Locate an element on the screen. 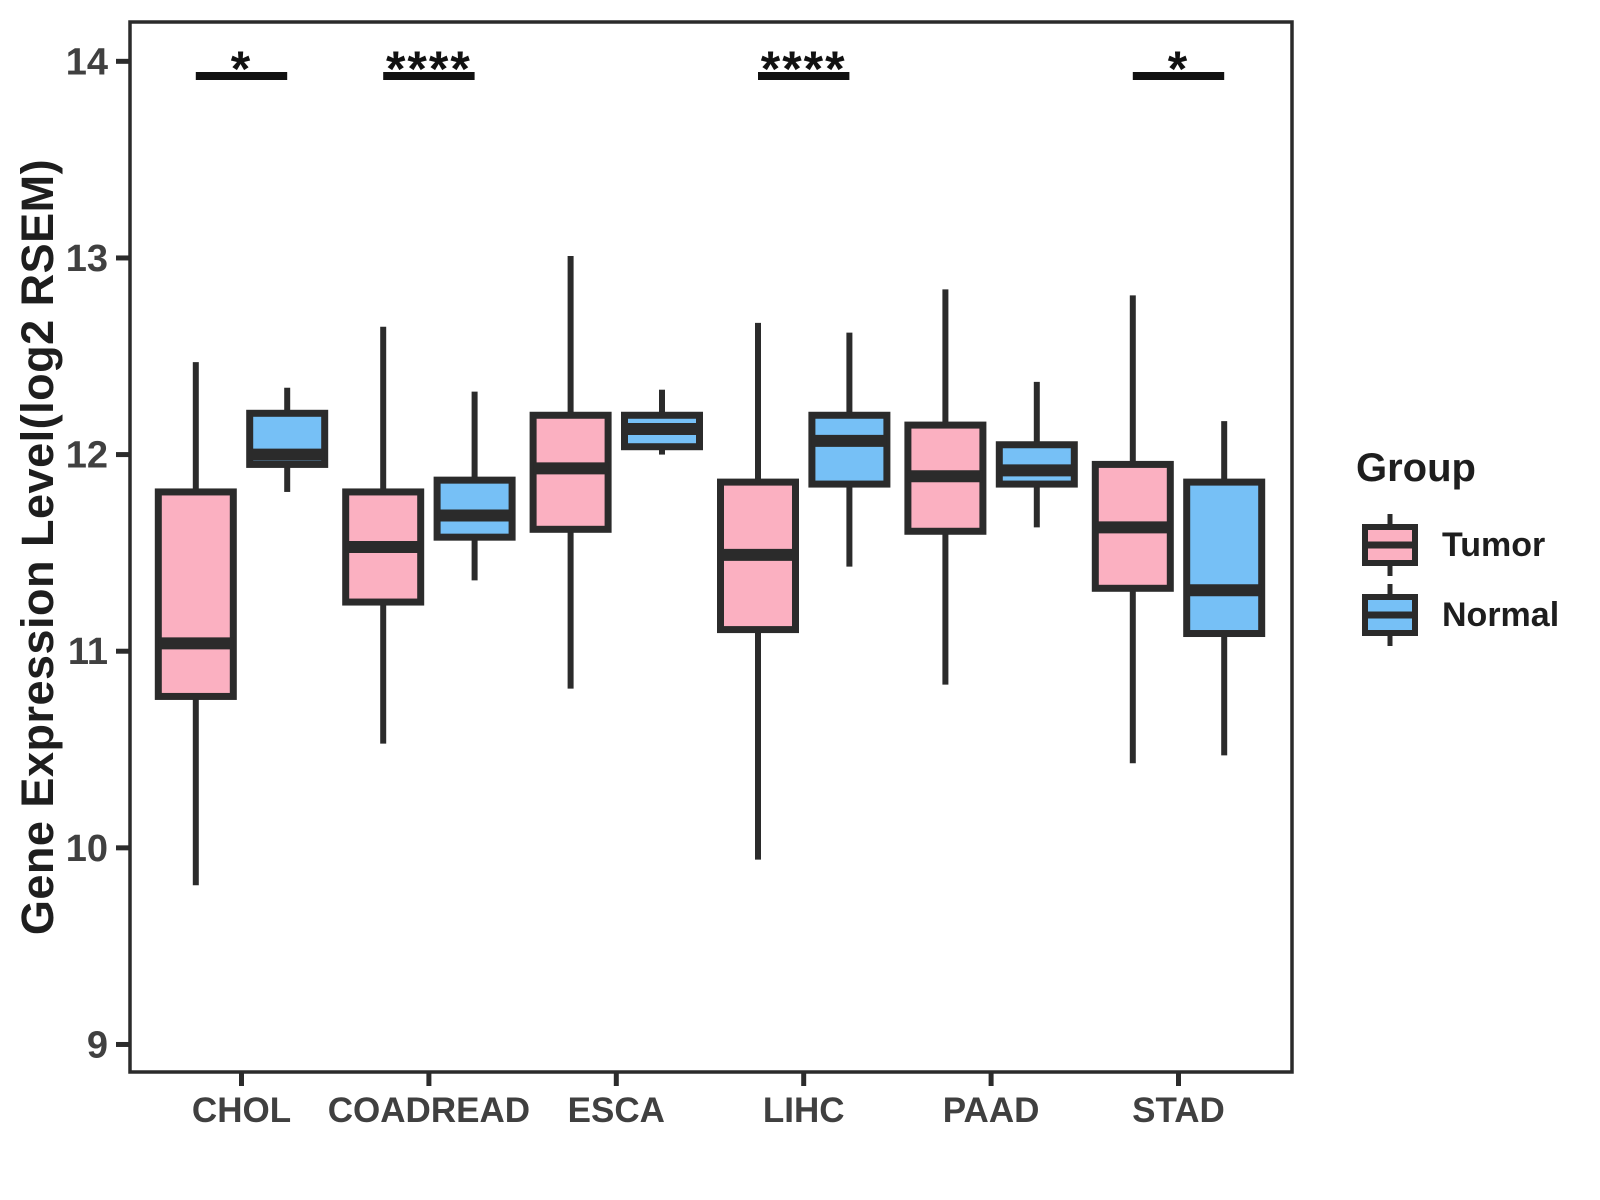  legend: Group Tumor Normal is located at coordinates (1457, 549).